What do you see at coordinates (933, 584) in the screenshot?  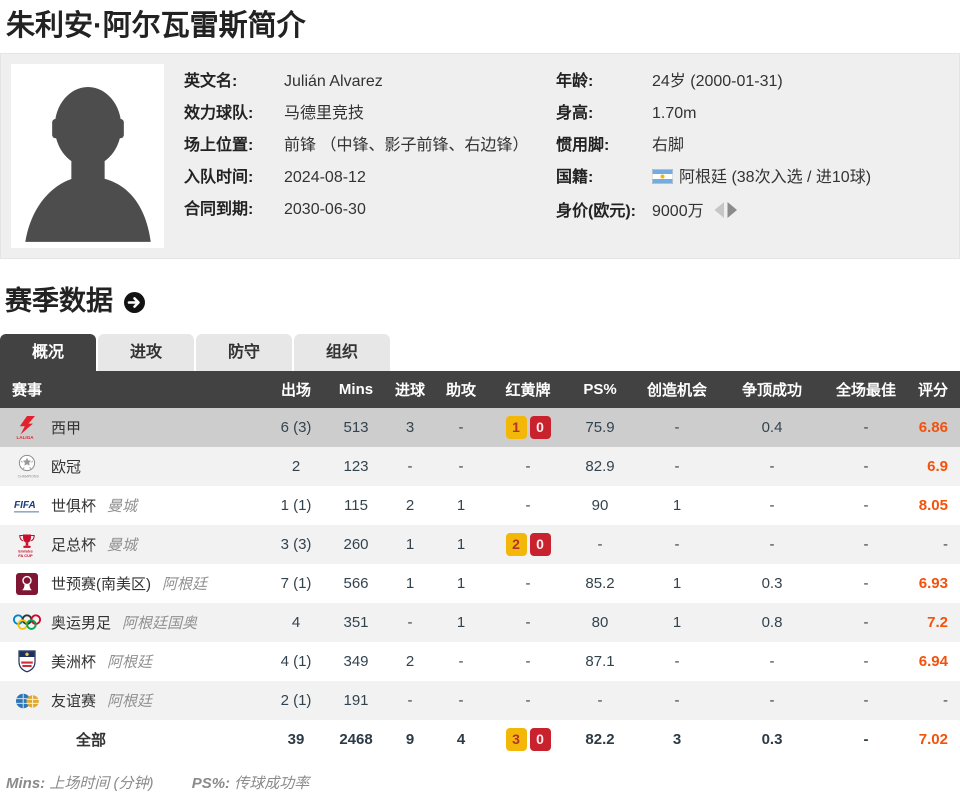 I see `rating-value: 6.93` at bounding box center [933, 584].